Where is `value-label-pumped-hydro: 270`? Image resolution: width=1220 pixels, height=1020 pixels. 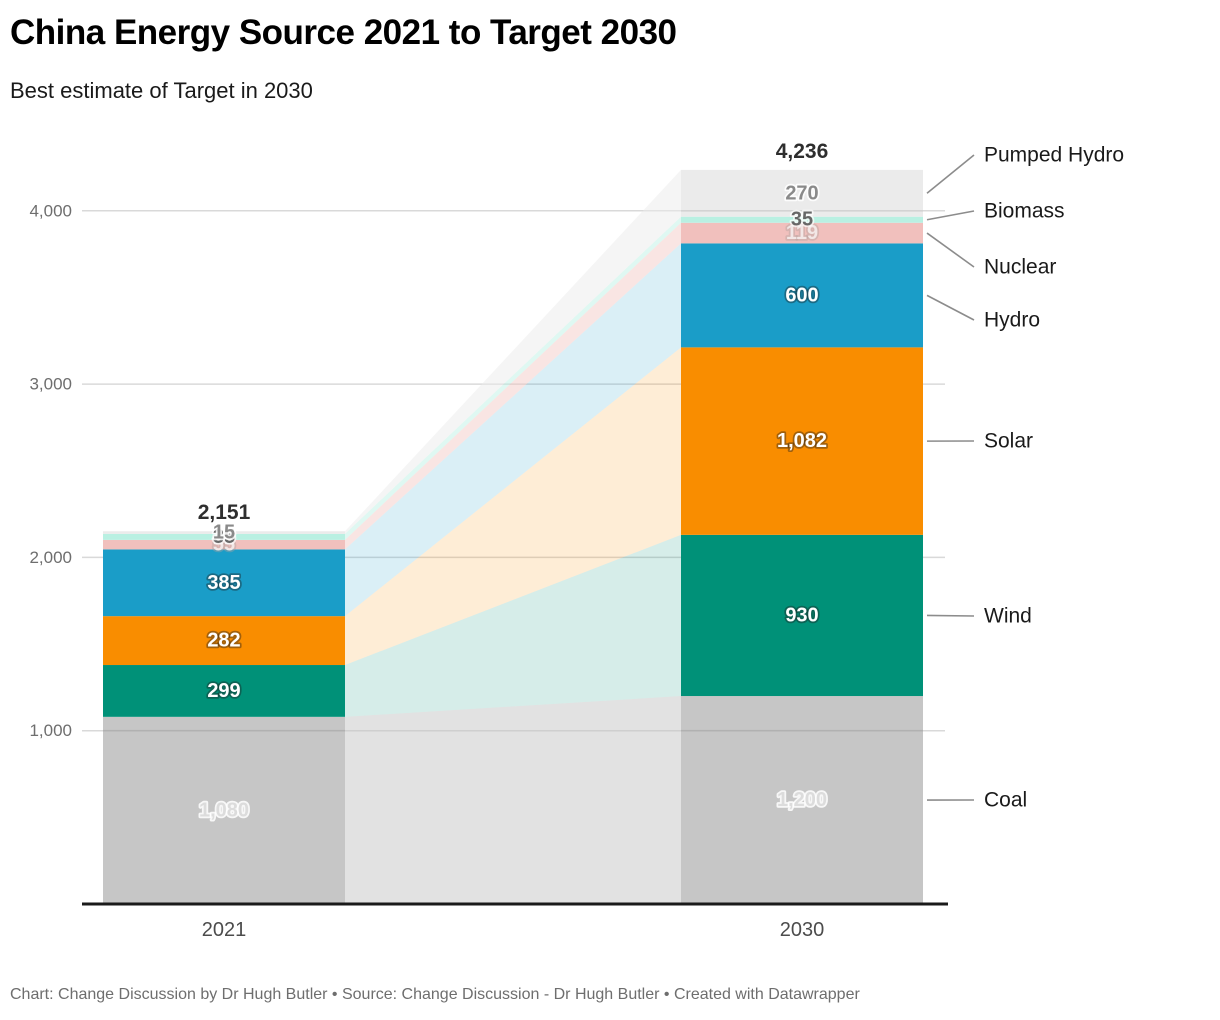 value-label-pumped-hydro: 270 is located at coordinates (801, 193).